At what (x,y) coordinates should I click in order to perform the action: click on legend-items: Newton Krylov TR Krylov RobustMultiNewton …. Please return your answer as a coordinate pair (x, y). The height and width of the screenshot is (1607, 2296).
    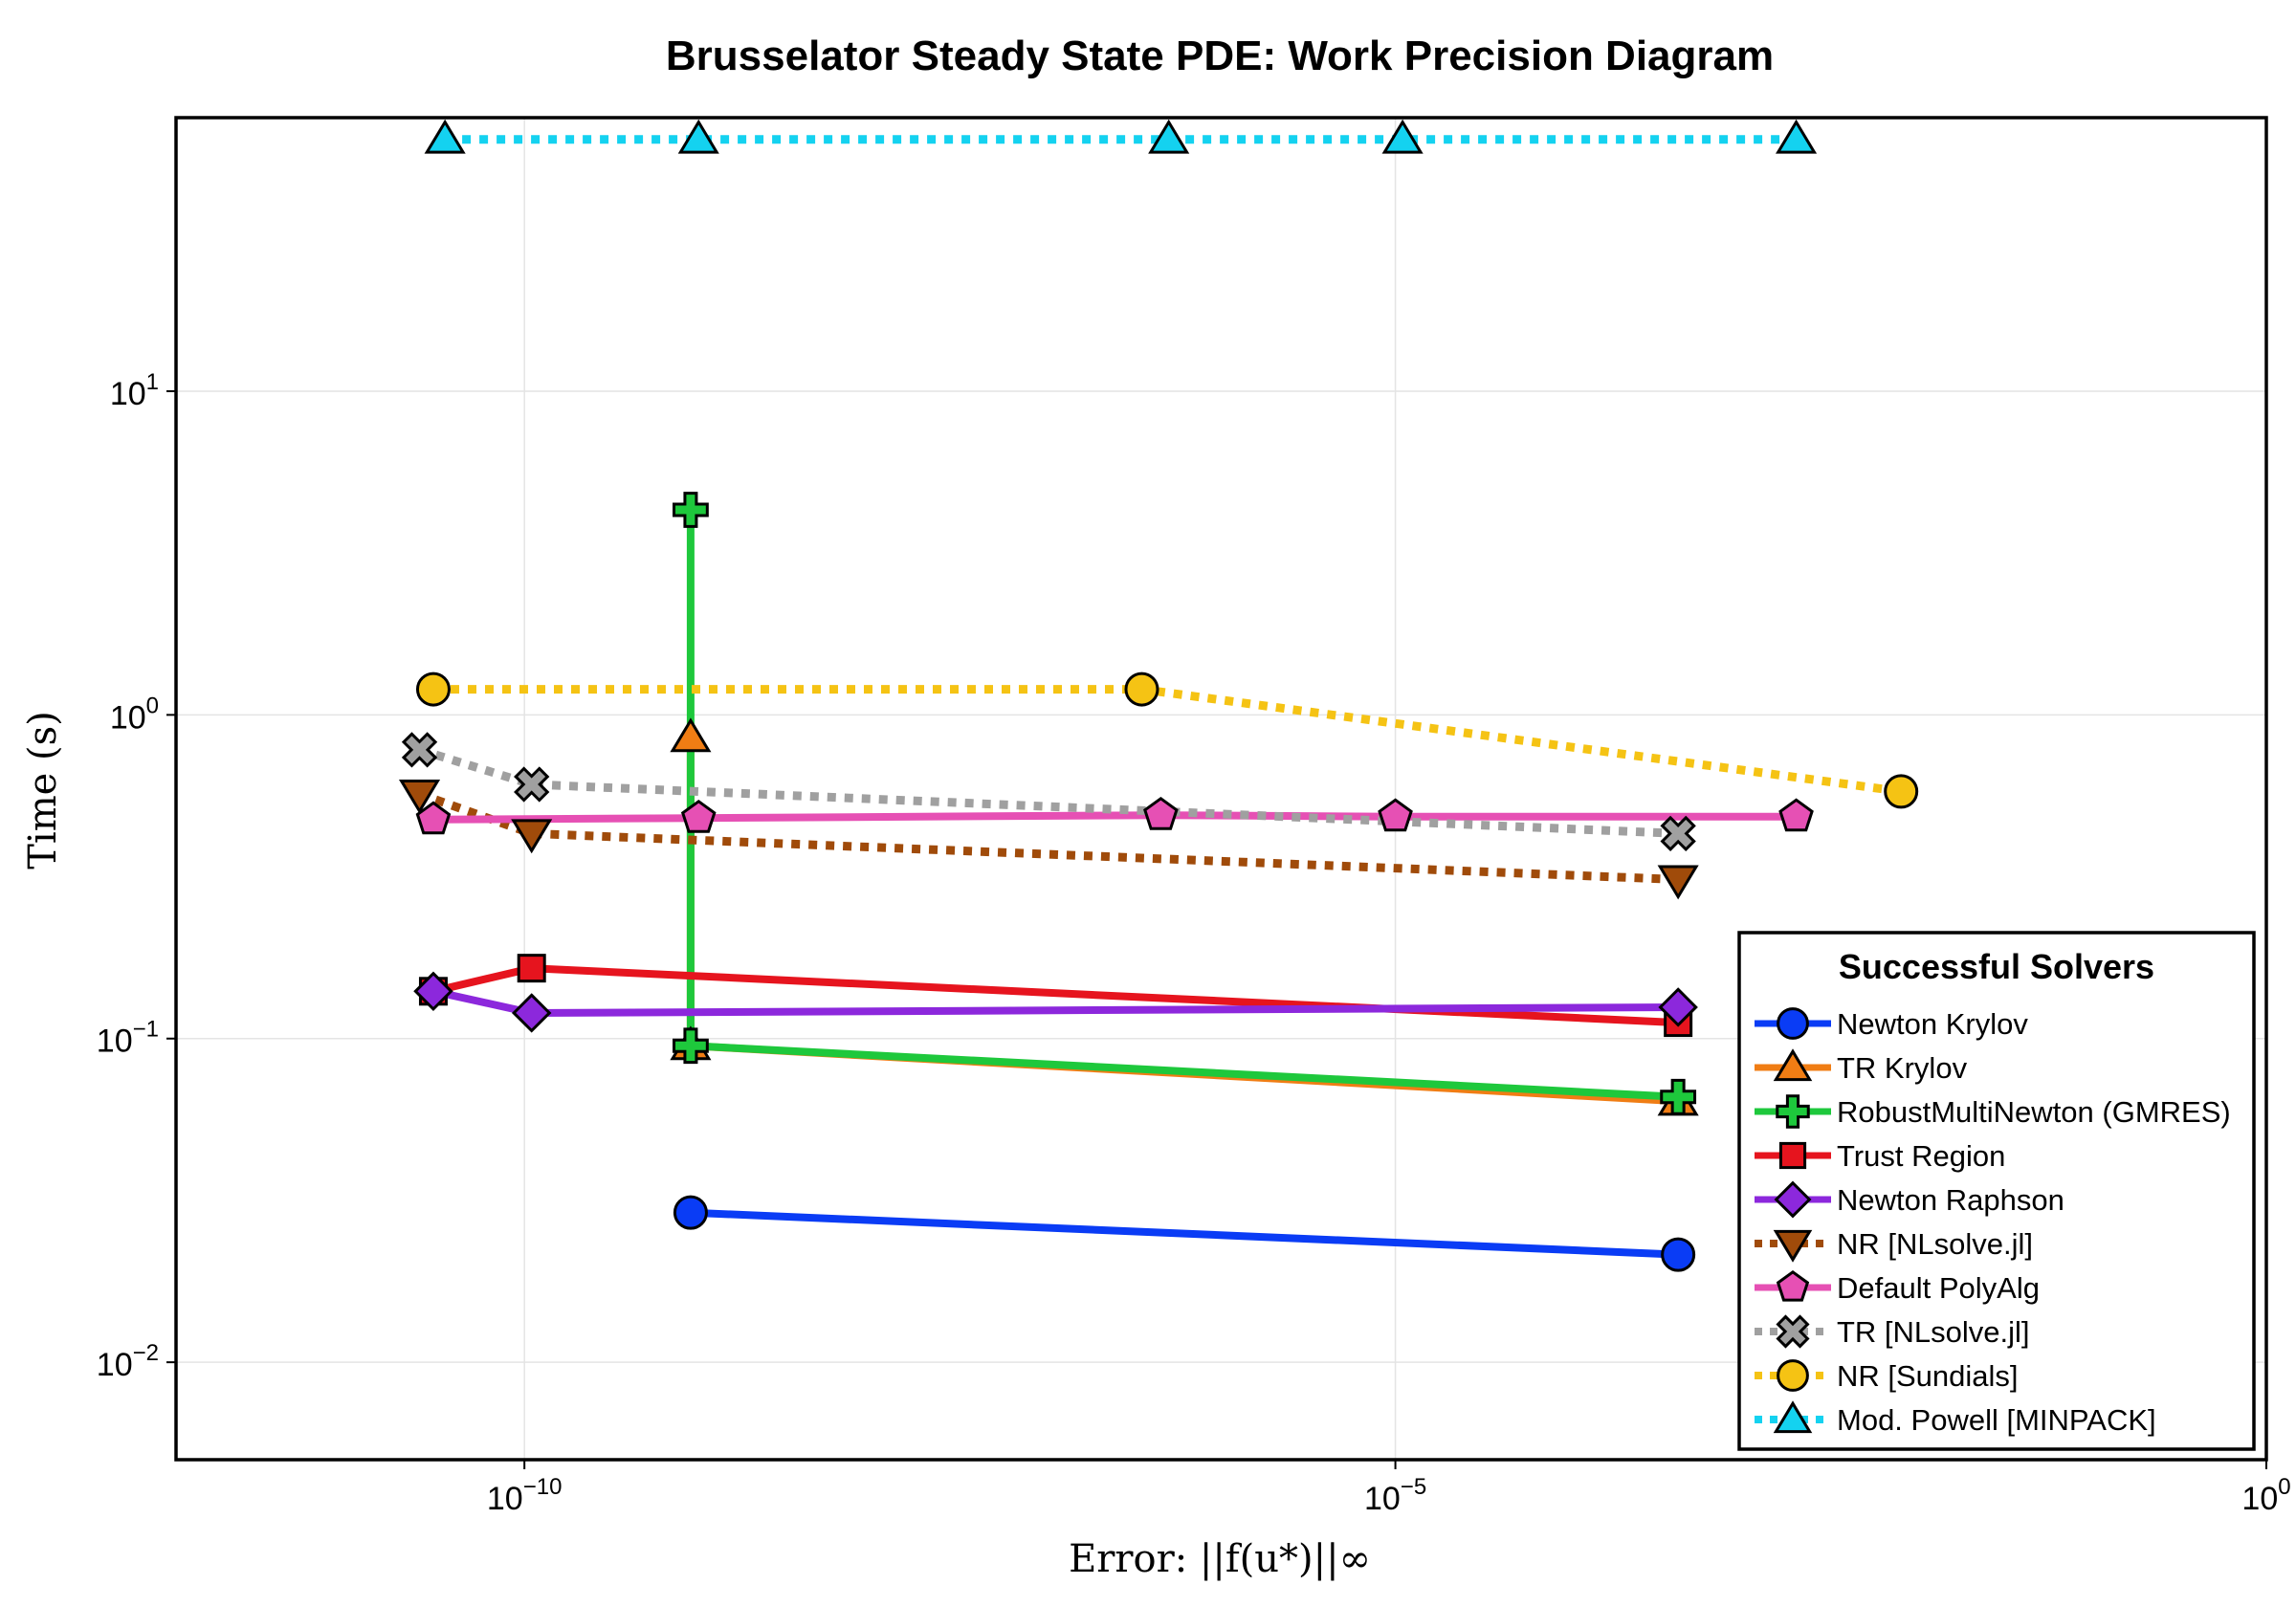
    Looking at the image, I should click on (1993, 1222).